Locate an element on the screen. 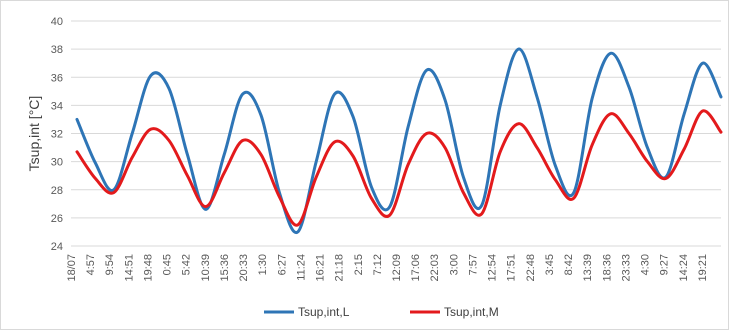 The width and height of the screenshot is (730, 331). y-tick-label: 30 is located at coordinates (57, 163).